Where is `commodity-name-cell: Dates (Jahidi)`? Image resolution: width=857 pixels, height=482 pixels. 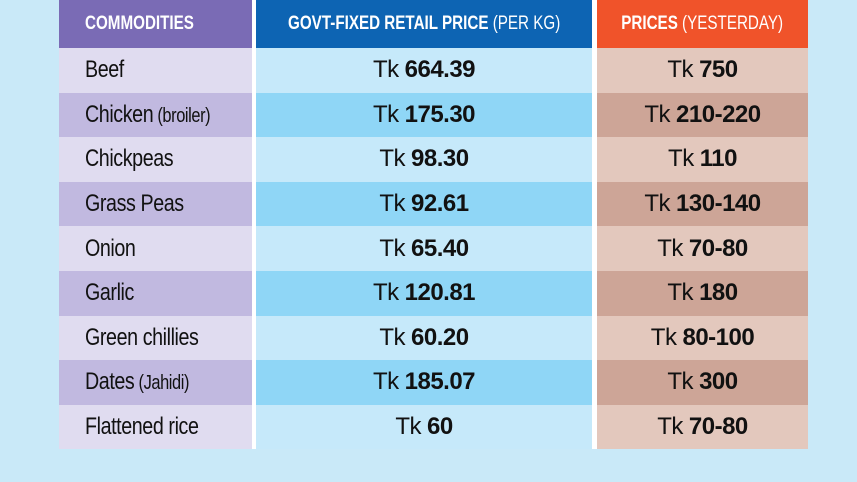 commodity-name-cell: Dates (Jahidi) is located at coordinates (155, 382).